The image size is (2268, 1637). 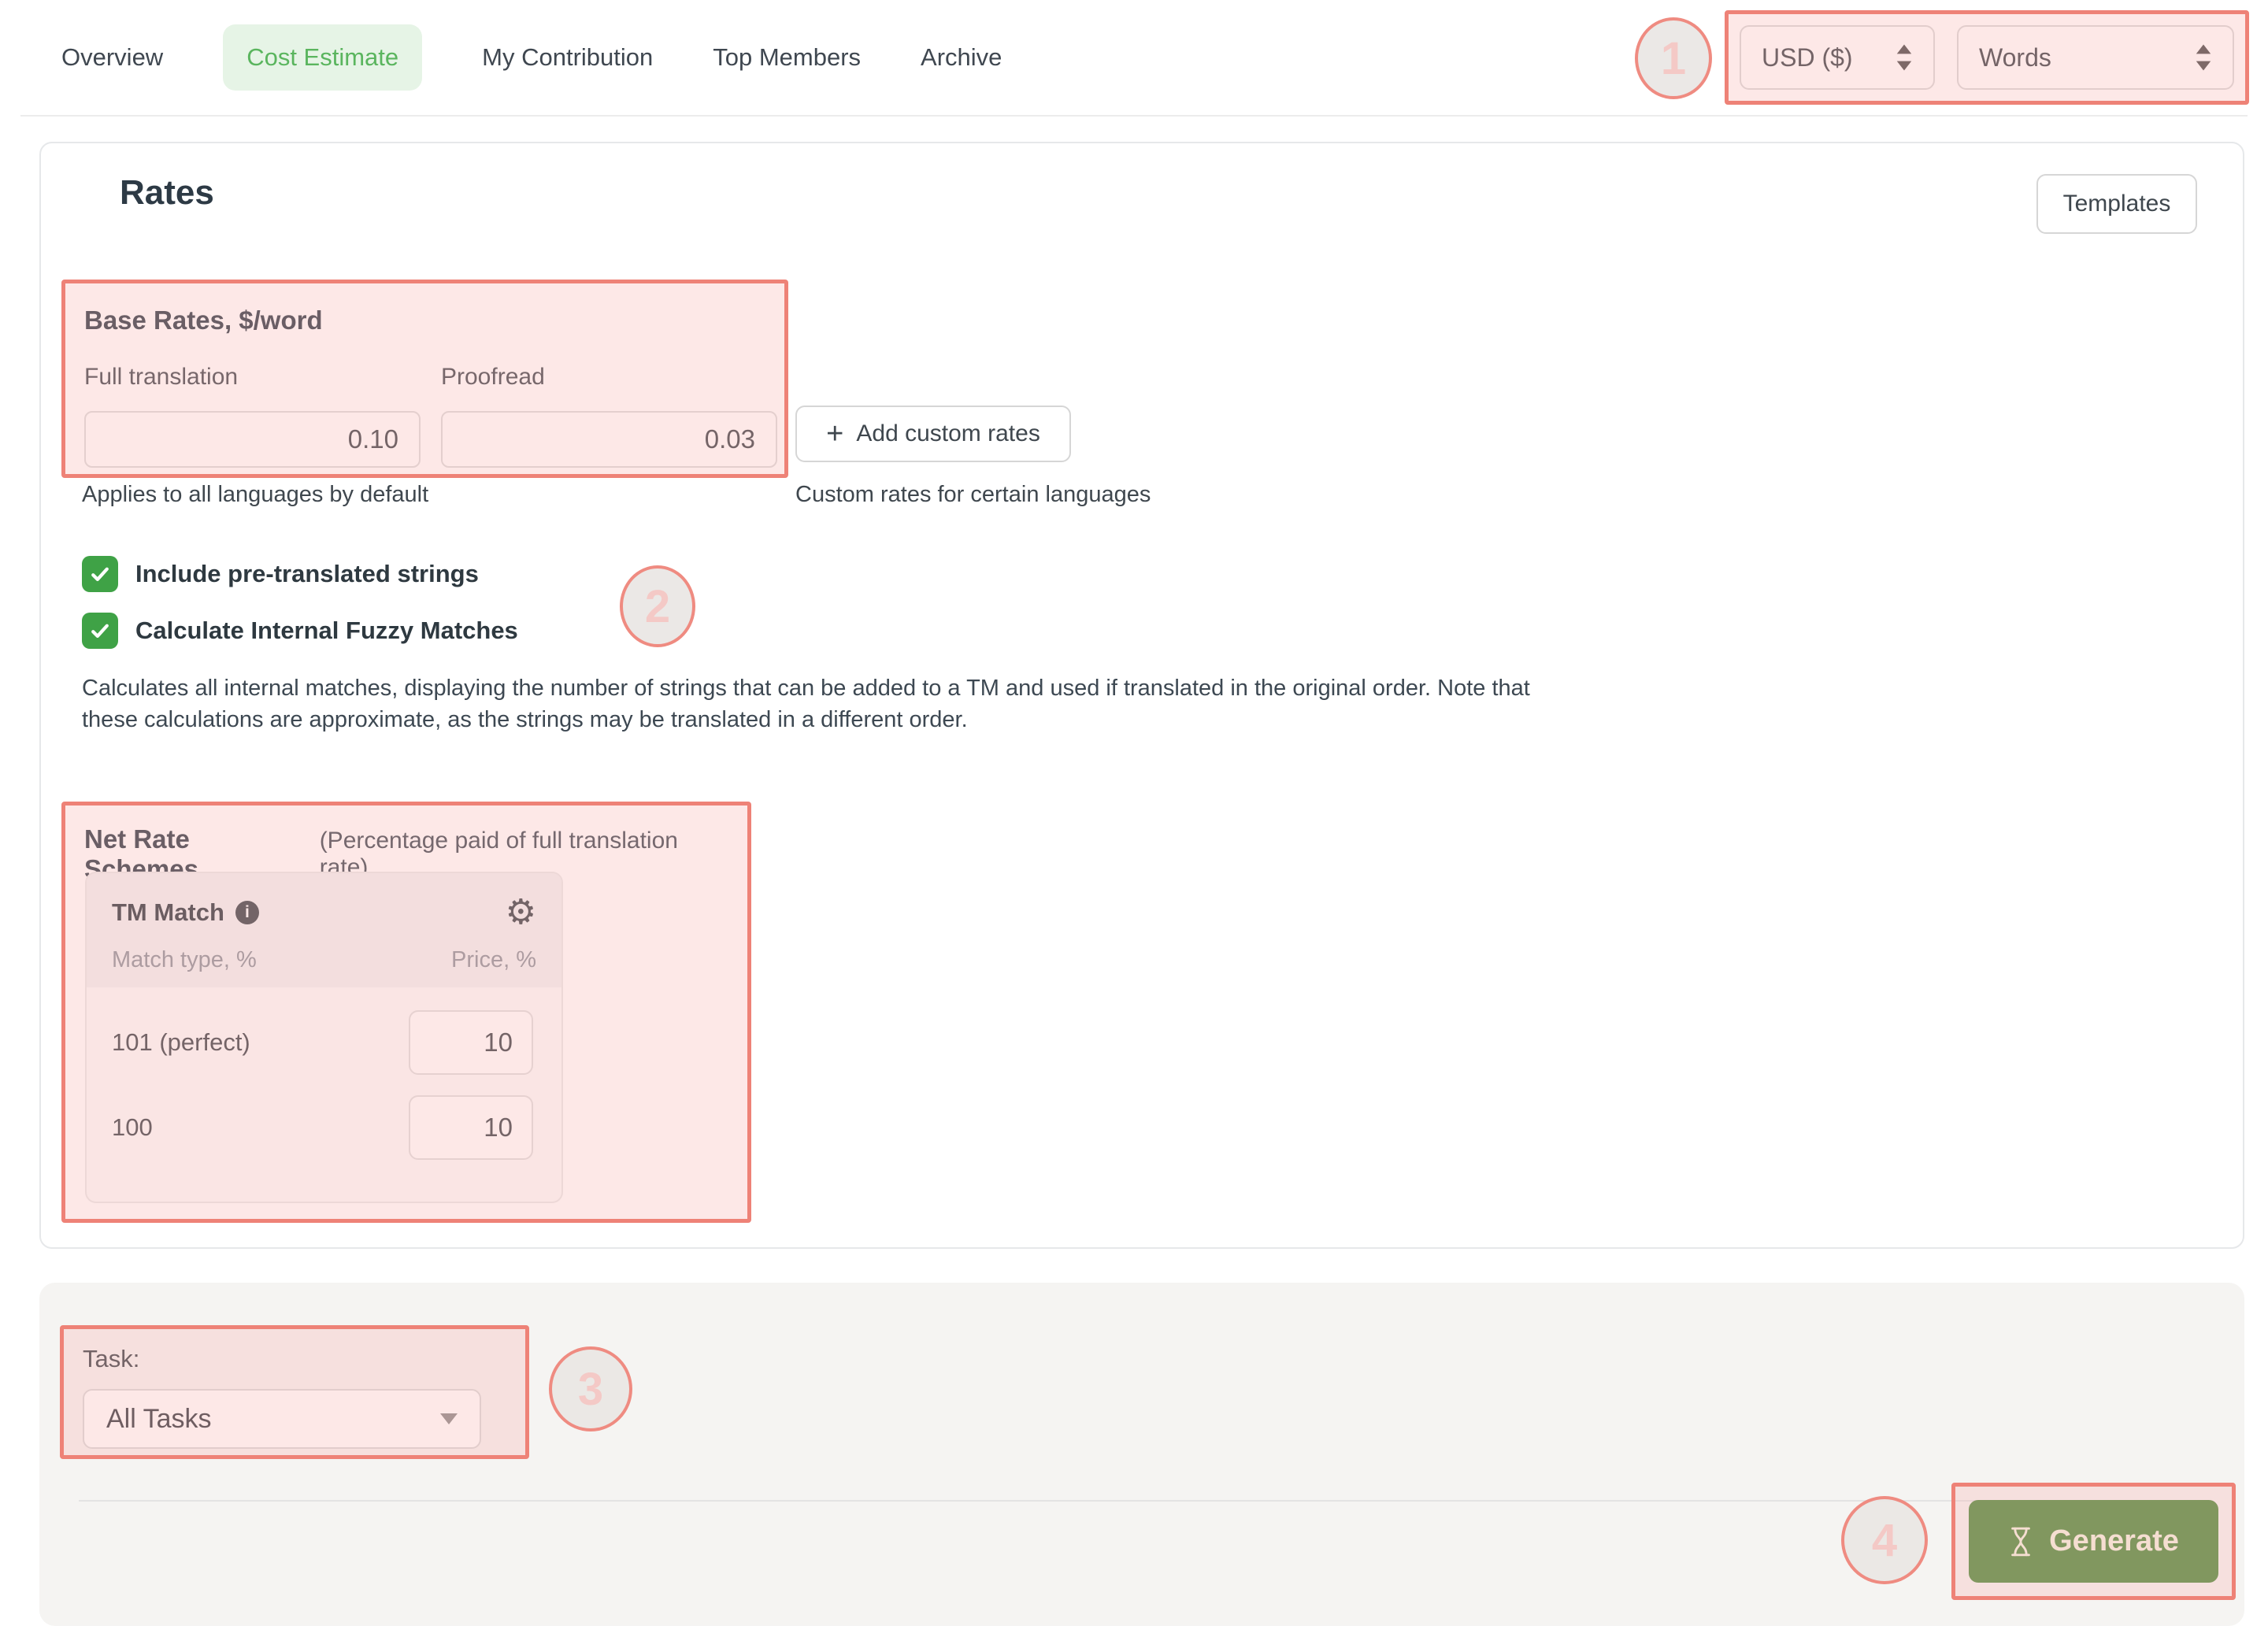 What do you see at coordinates (973, 495) in the screenshot?
I see `custom-rates-helper-text: Custom rates for certain languages` at bounding box center [973, 495].